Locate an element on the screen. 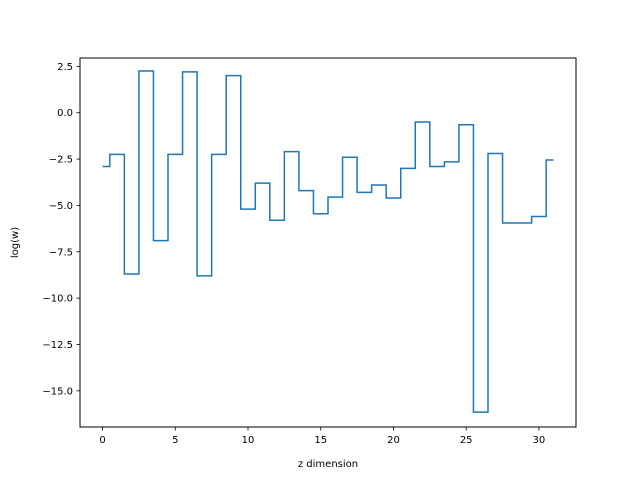  y-tick-label: −10.0 is located at coordinates (57, 299).